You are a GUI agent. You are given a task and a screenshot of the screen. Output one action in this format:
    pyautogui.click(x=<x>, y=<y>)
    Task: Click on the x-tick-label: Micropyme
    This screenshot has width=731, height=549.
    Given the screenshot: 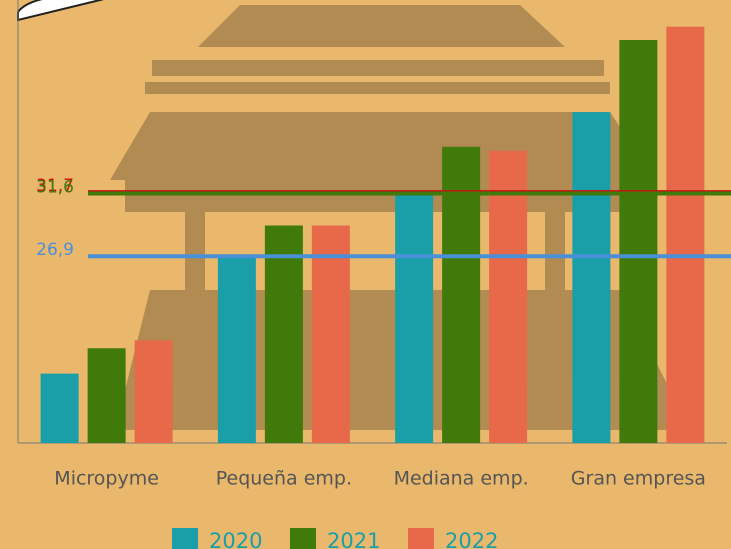 What is the action you would take?
    pyautogui.click(x=106, y=479)
    